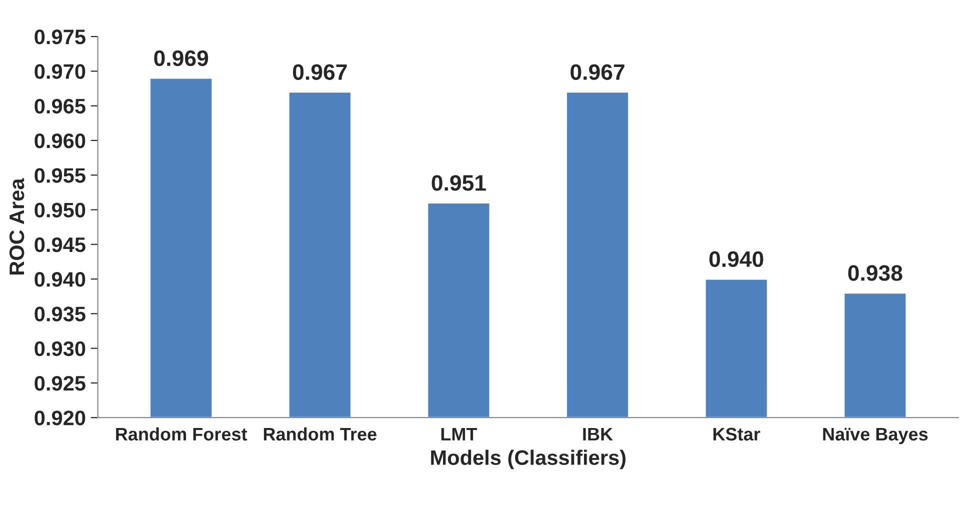 The width and height of the screenshot is (978, 522). I want to click on y-tick-label: 0.950, so click(60, 210).